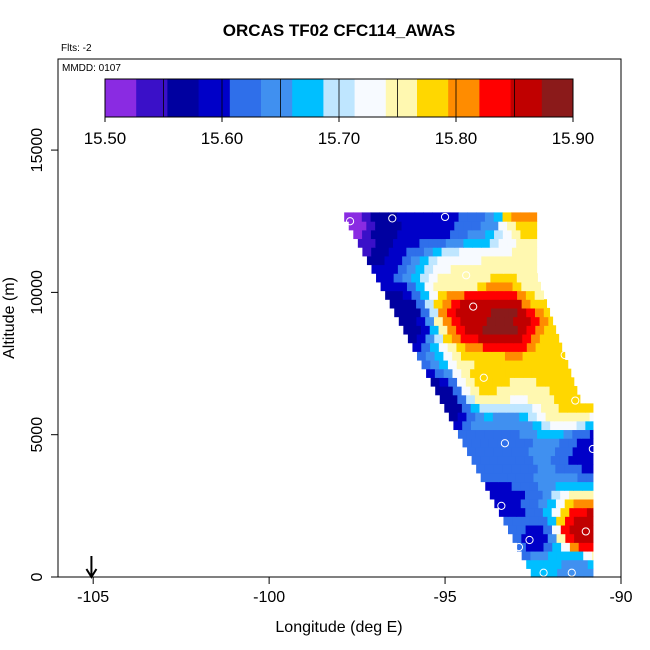 This screenshot has width=650, height=650. What do you see at coordinates (269, 597) in the screenshot?
I see `x-tick-label: -100` at bounding box center [269, 597].